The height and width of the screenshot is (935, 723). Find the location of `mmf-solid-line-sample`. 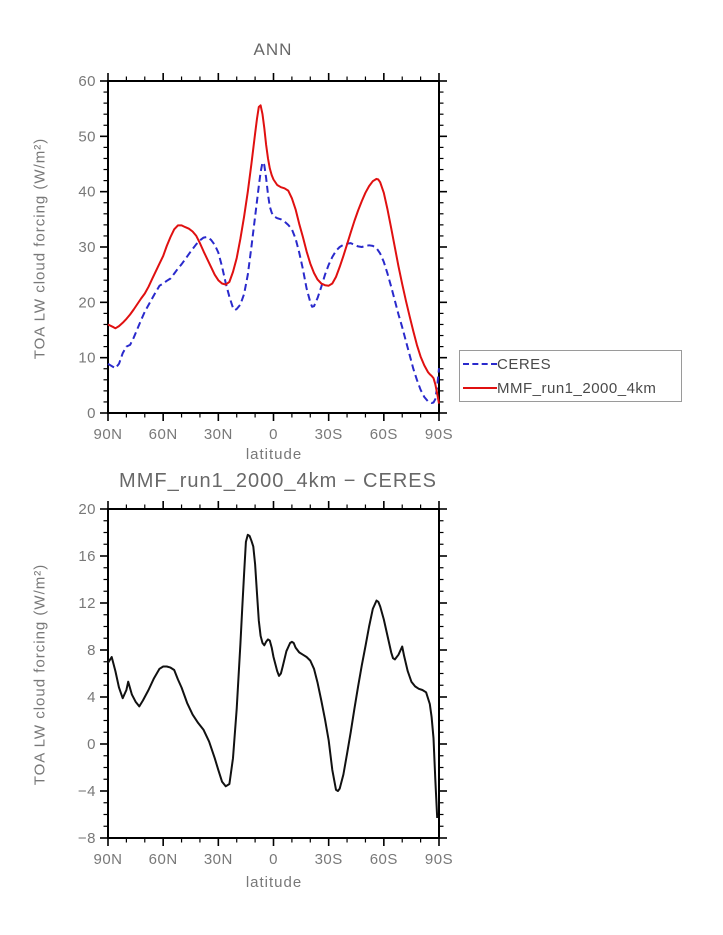

mmf-solid-line-sample is located at coordinates (480, 388).